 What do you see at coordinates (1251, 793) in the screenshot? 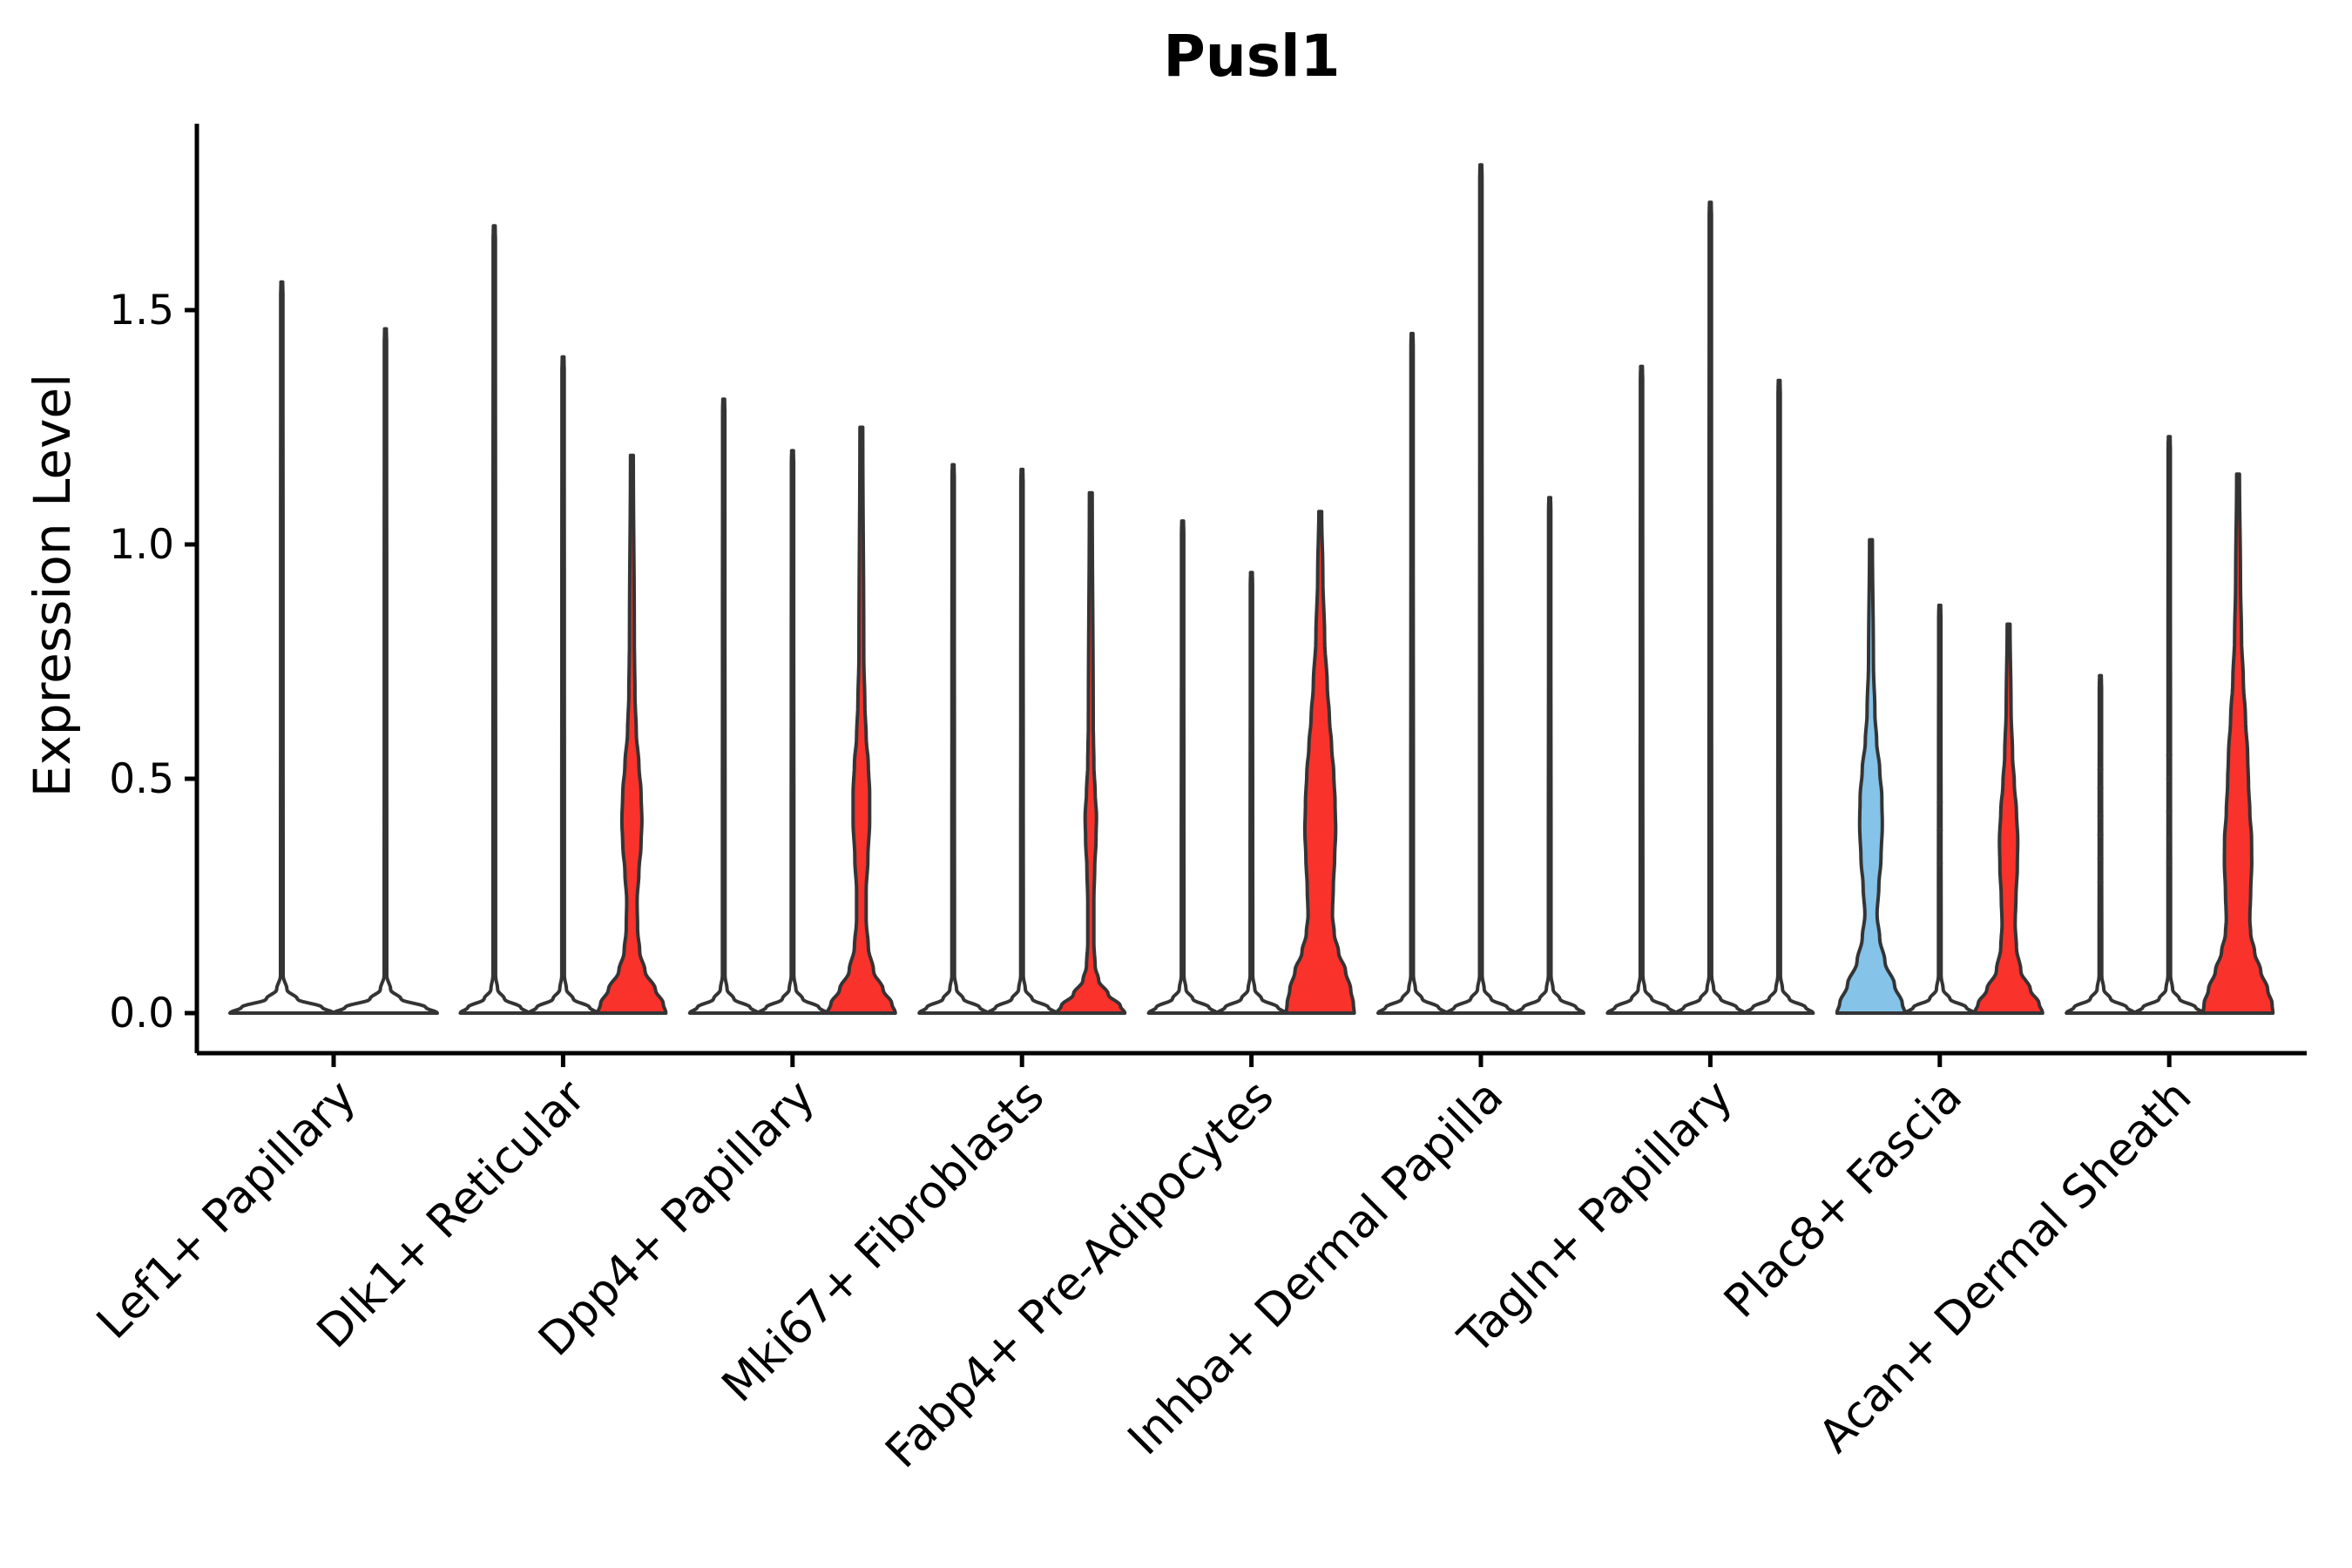
I see `violin-4-1-white` at bounding box center [1251, 793].